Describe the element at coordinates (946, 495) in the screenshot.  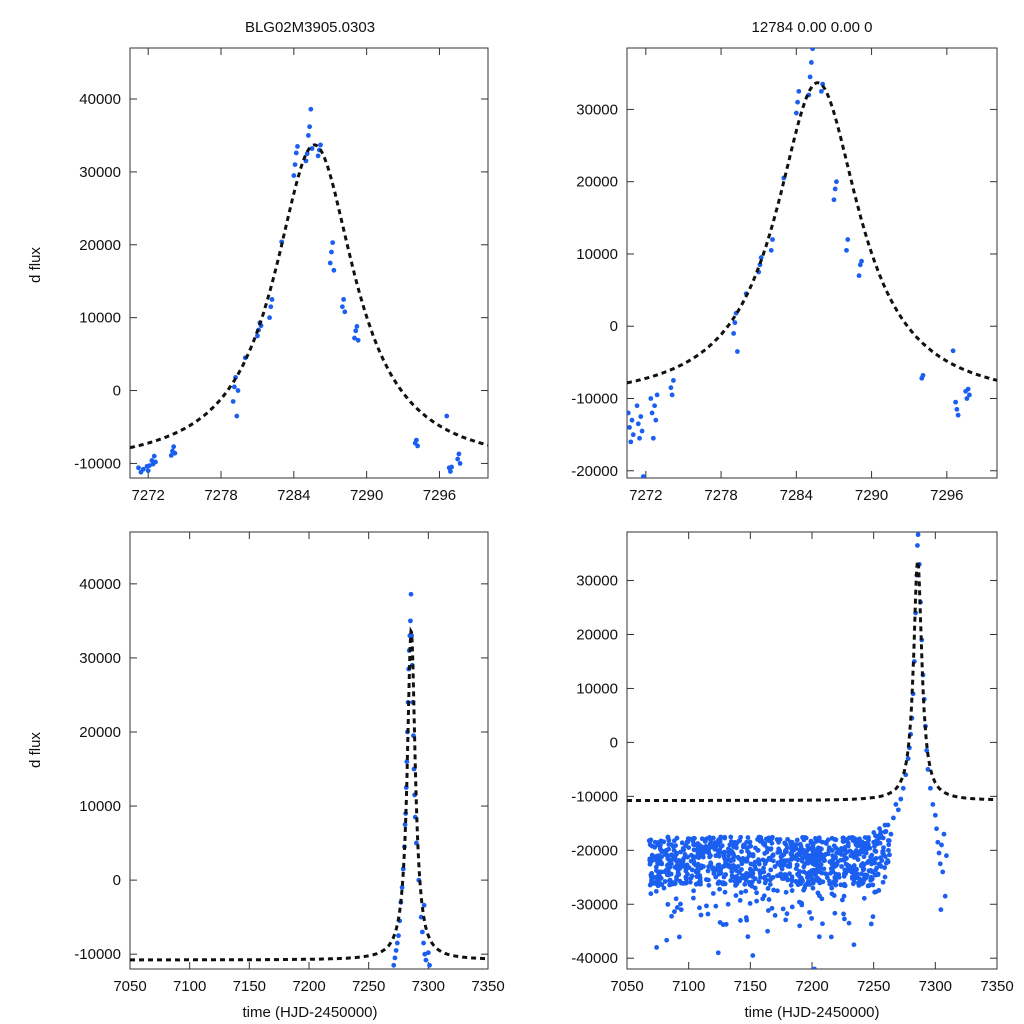
I see `x-tick-label: 7296` at that location.